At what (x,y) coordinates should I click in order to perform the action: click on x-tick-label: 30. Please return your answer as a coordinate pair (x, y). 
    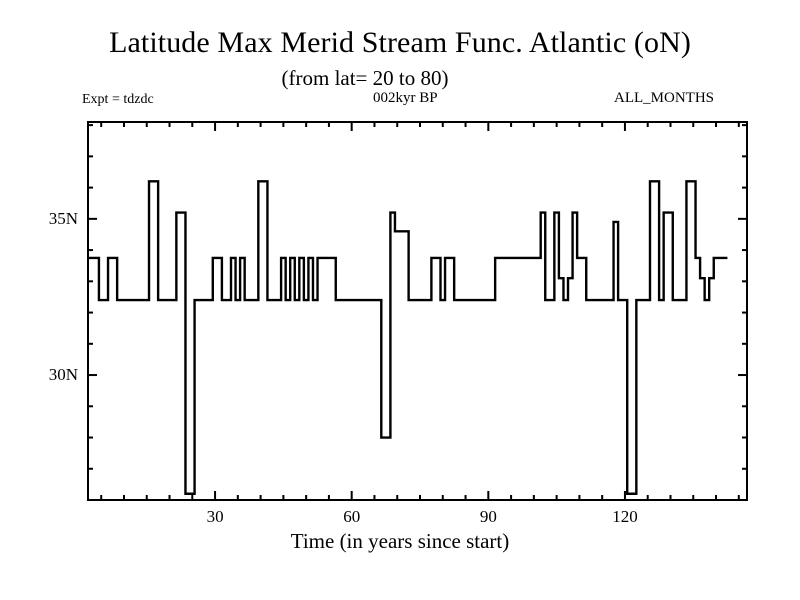
    Looking at the image, I should click on (215, 516).